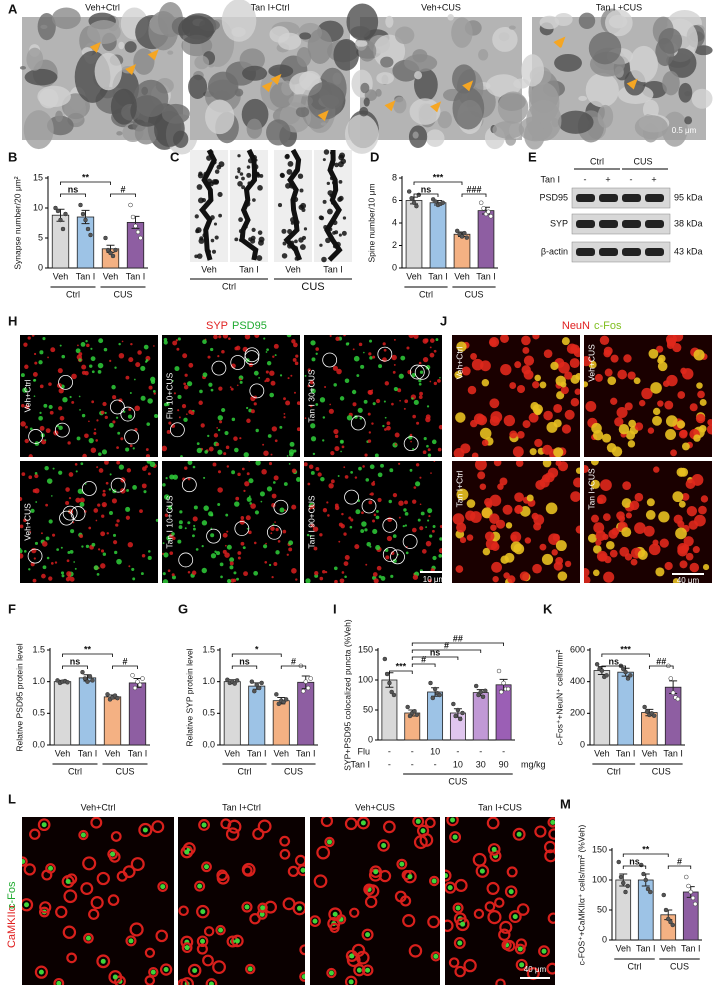  Describe the element at coordinates (217, 326) in the screenshot. I see `stain-label: SYP` at that location.